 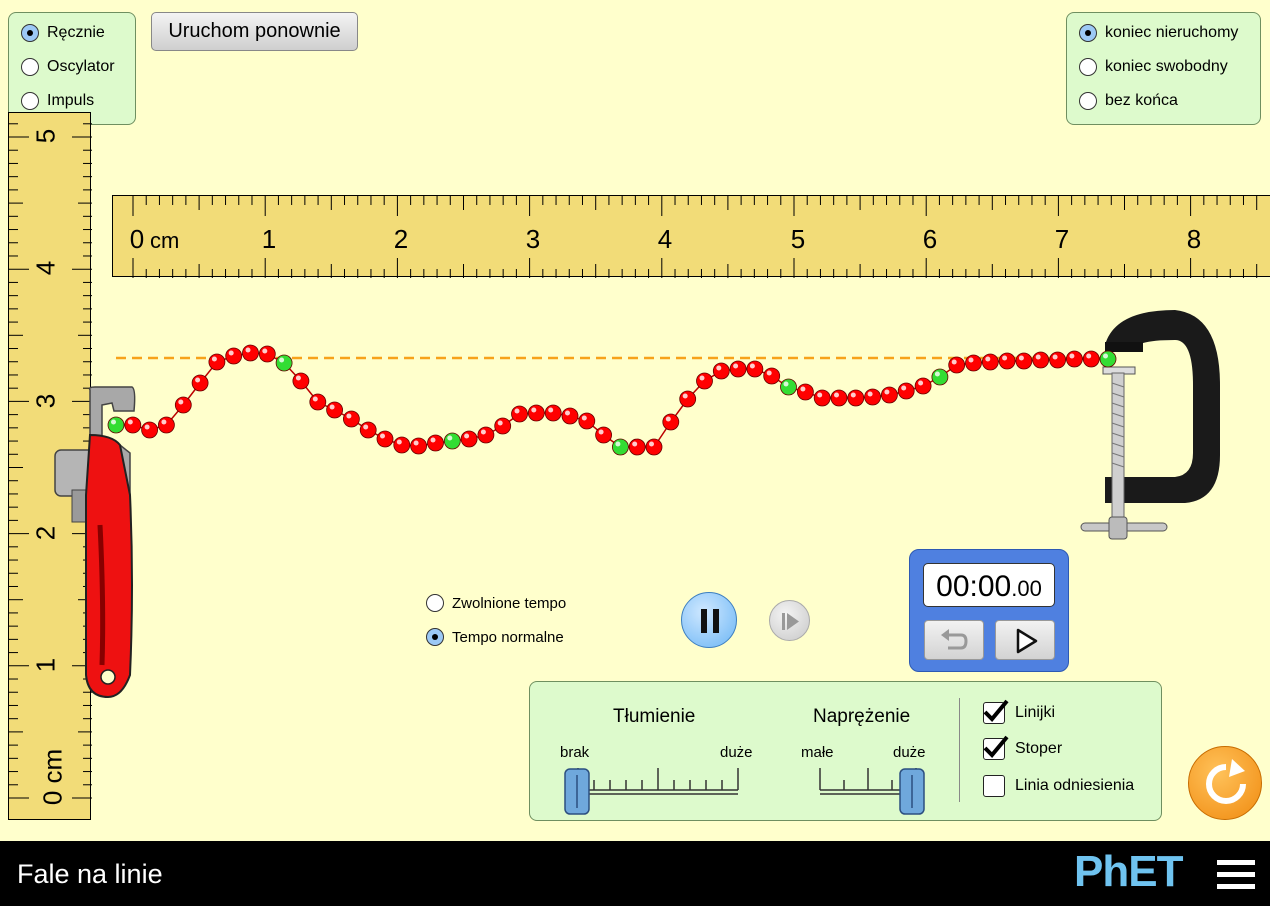 I want to click on phet-logo: PhET, so click(x=1128, y=871).